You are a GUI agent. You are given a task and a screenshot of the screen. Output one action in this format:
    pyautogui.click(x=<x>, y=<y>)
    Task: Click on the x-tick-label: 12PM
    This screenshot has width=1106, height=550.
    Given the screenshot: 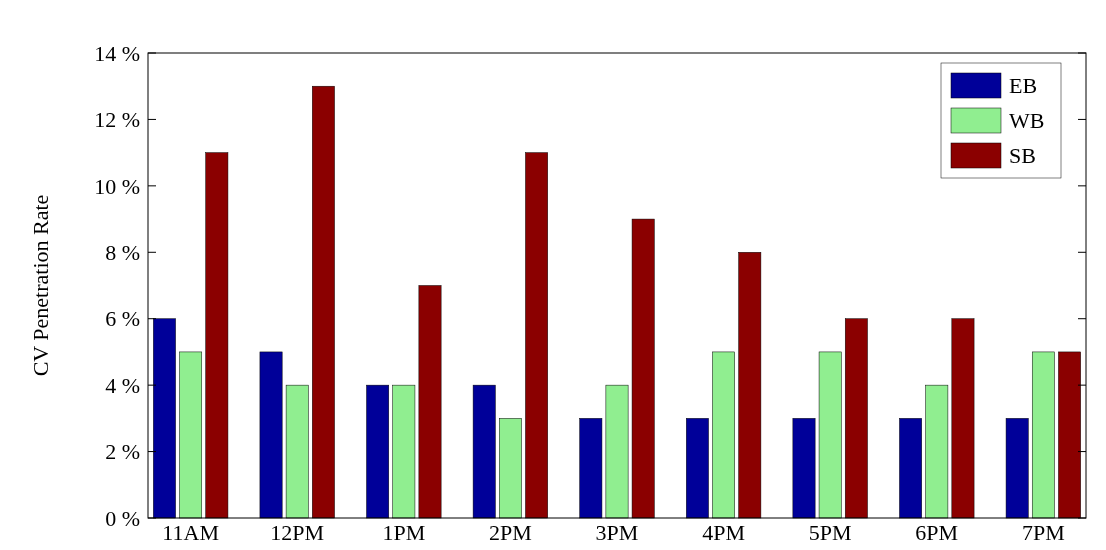 What is the action you would take?
    pyautogui.click(x=297, y=532)
    